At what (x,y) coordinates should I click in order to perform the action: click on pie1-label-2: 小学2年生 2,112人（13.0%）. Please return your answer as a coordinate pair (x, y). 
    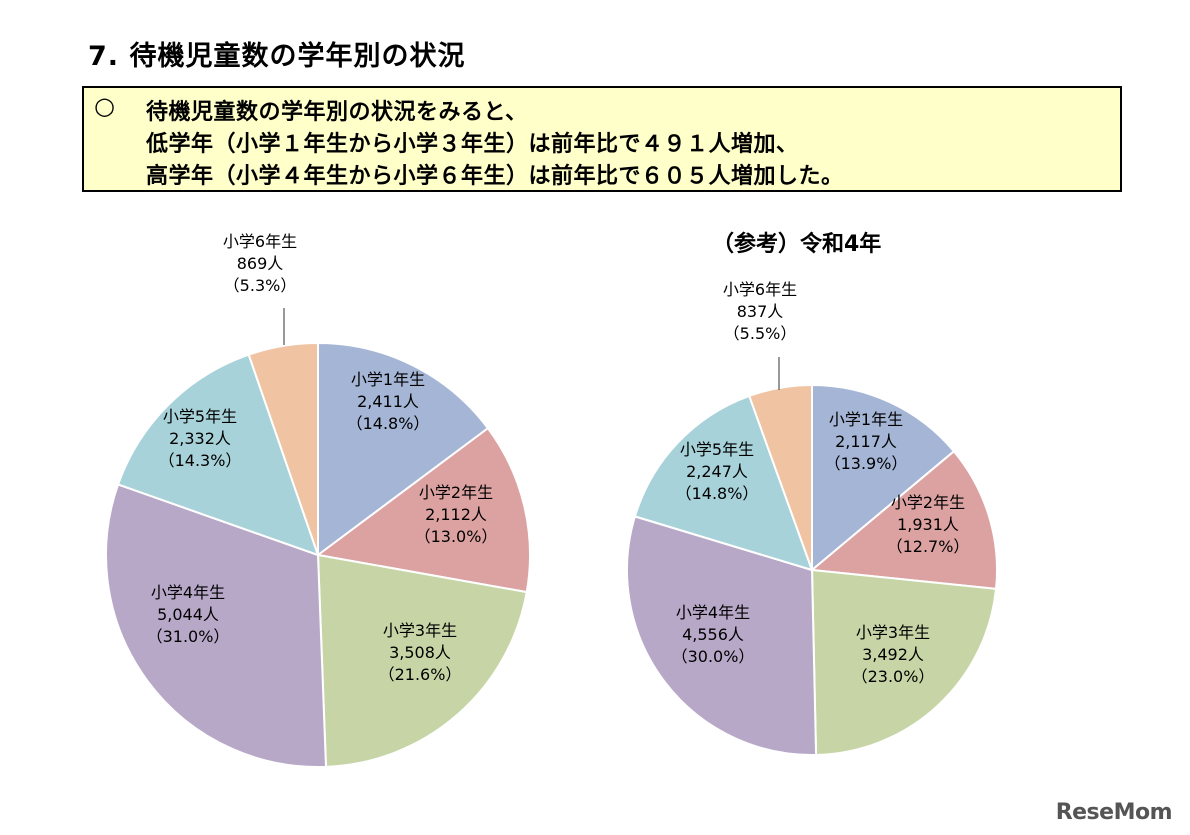
    Looking at the image, I should click on (456, 514).